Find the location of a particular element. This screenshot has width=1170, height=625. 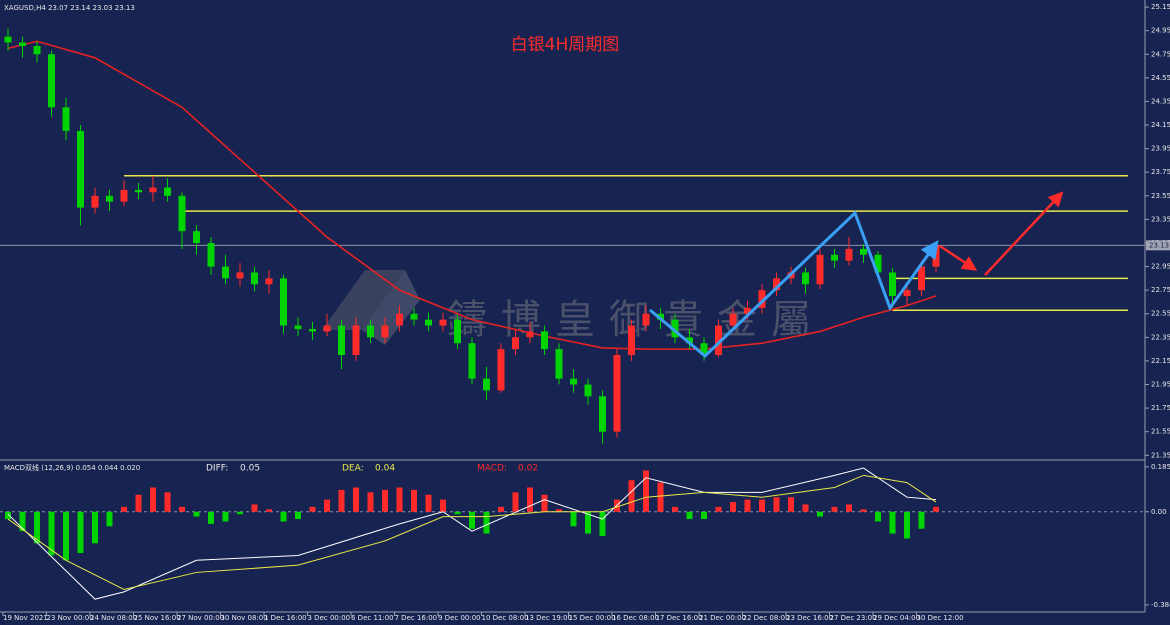

logo is located at coordinates (363, 300).